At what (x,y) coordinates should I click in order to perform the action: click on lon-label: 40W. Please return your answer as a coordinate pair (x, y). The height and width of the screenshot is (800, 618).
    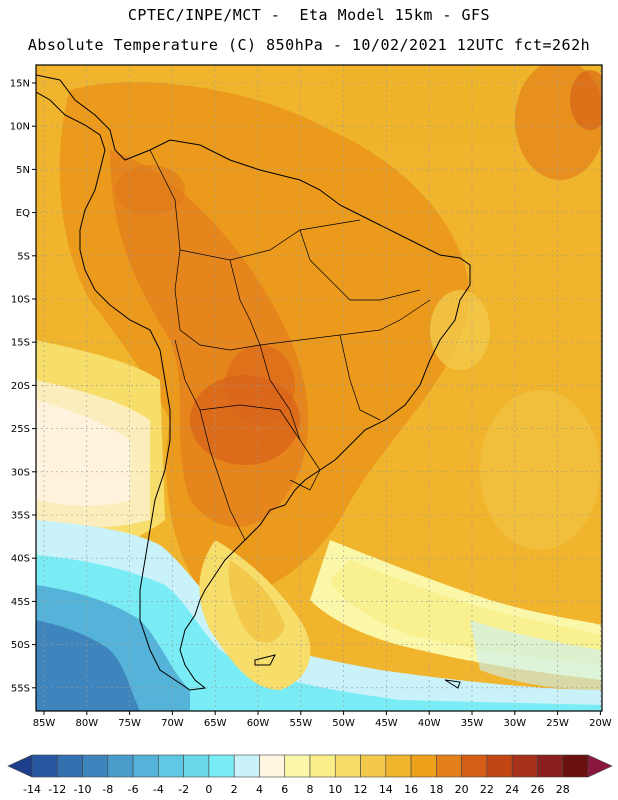
    Looking at the image, I should click on (429, 723).